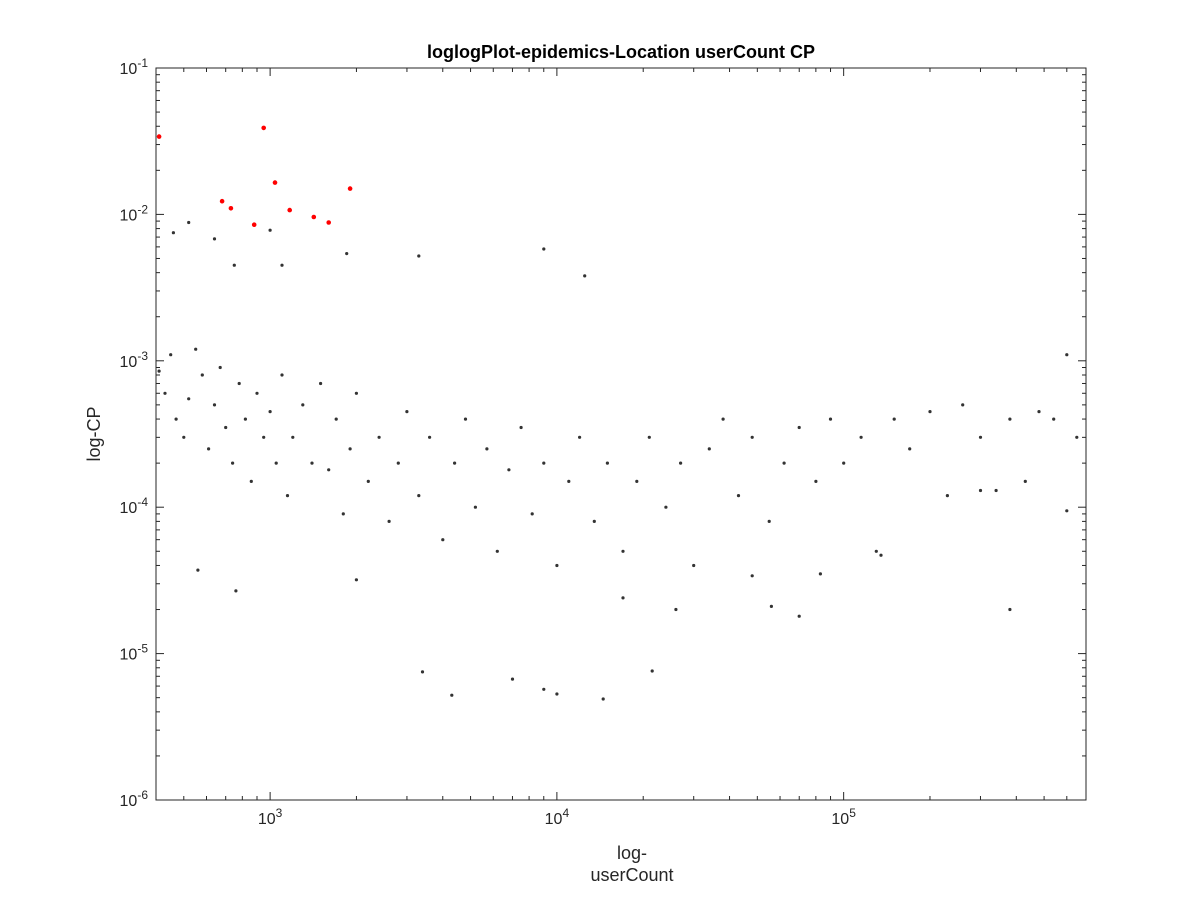 This screenshot has width=1200, height=900. I want to click on y-tick-label: 10⁻⁴, so click(134, 506).